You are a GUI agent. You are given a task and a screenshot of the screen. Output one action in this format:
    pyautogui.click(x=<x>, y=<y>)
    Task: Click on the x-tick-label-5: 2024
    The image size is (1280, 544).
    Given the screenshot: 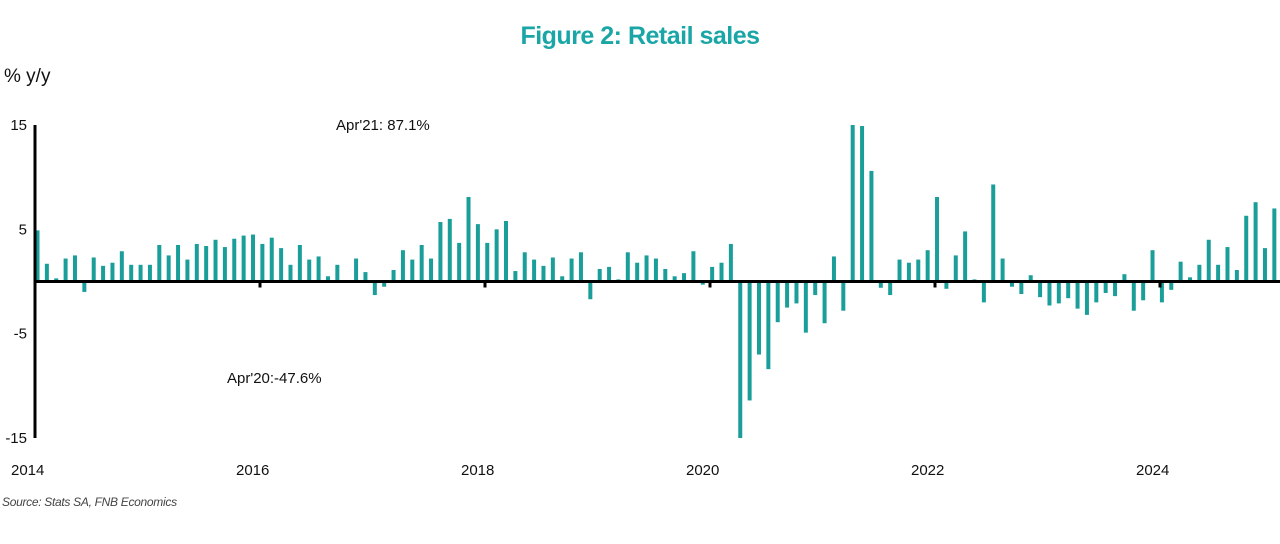 What is the action you would take?
    pyautogui.click(x=1152, y=470)
    